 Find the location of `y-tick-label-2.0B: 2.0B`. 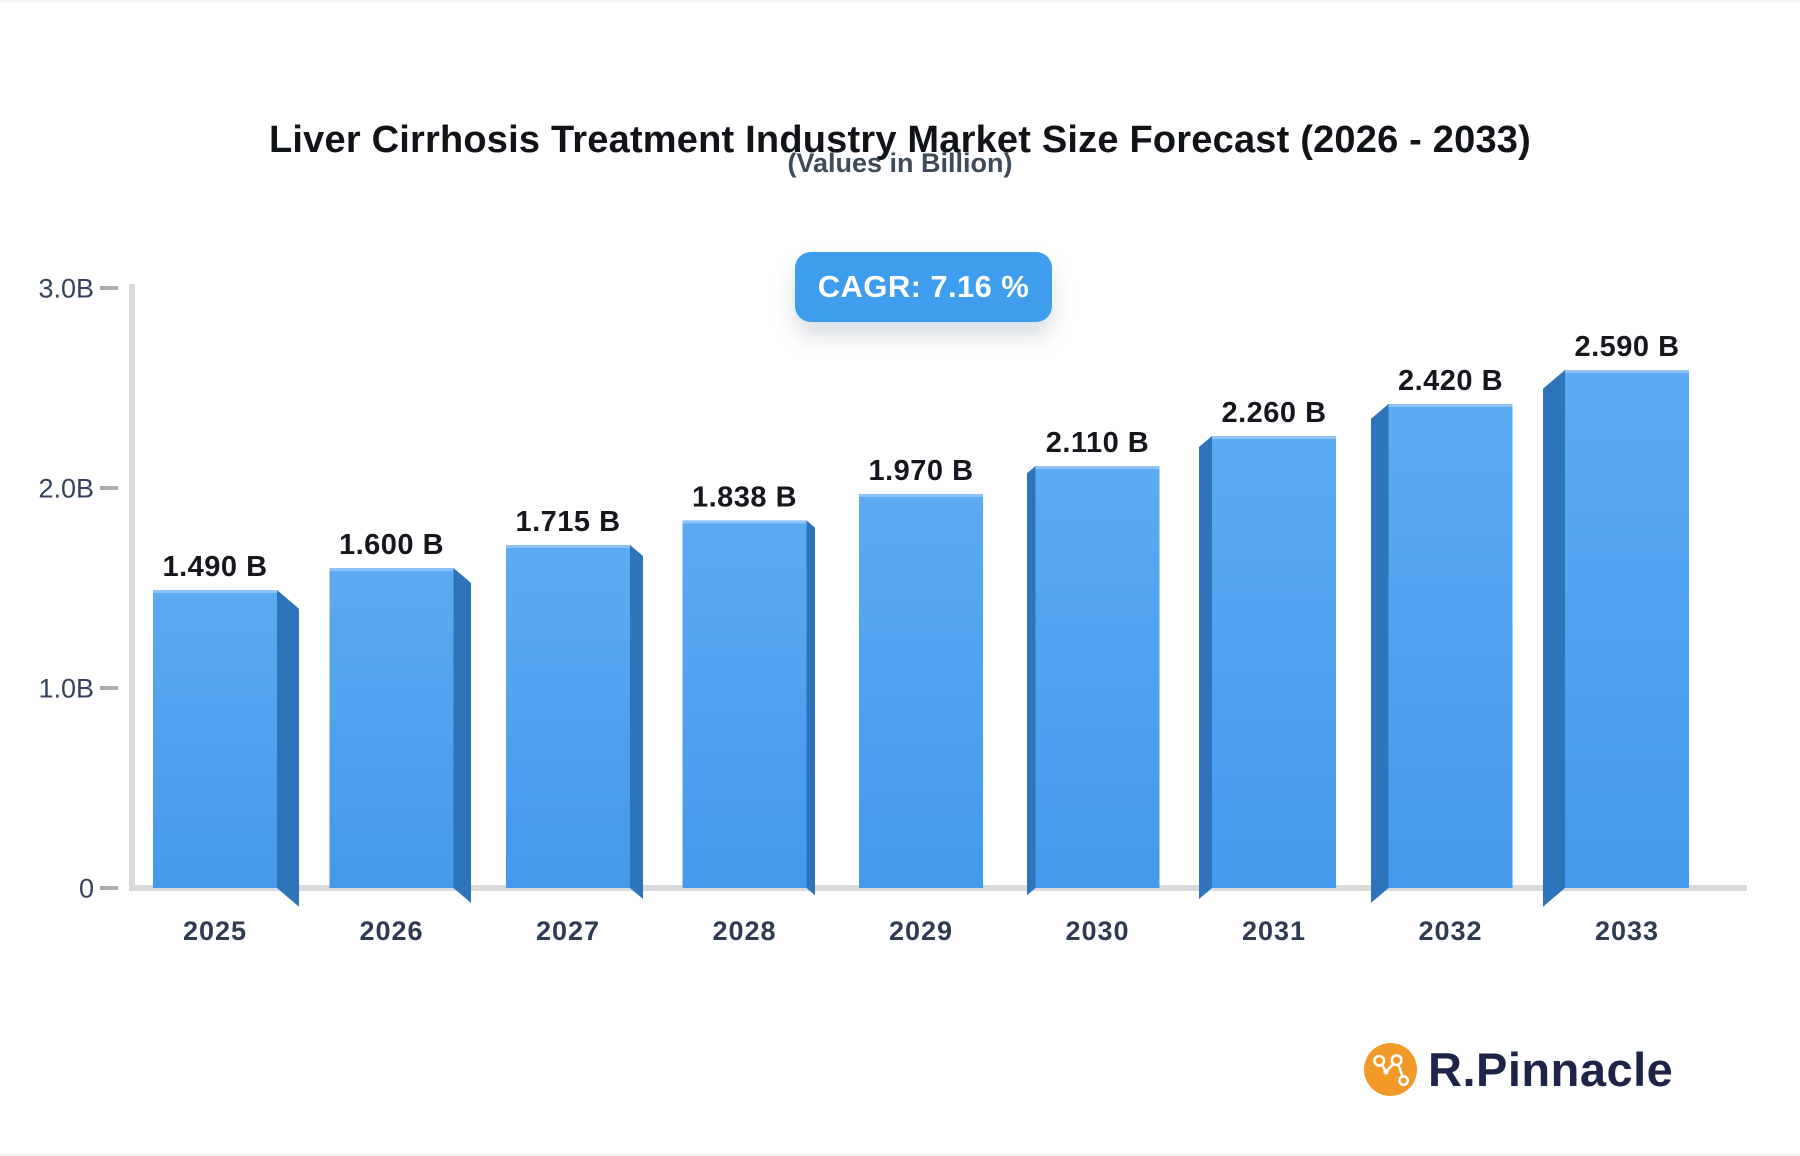

y-tick-label-2.0B: 2.0B is located at coordinates (66, 489).